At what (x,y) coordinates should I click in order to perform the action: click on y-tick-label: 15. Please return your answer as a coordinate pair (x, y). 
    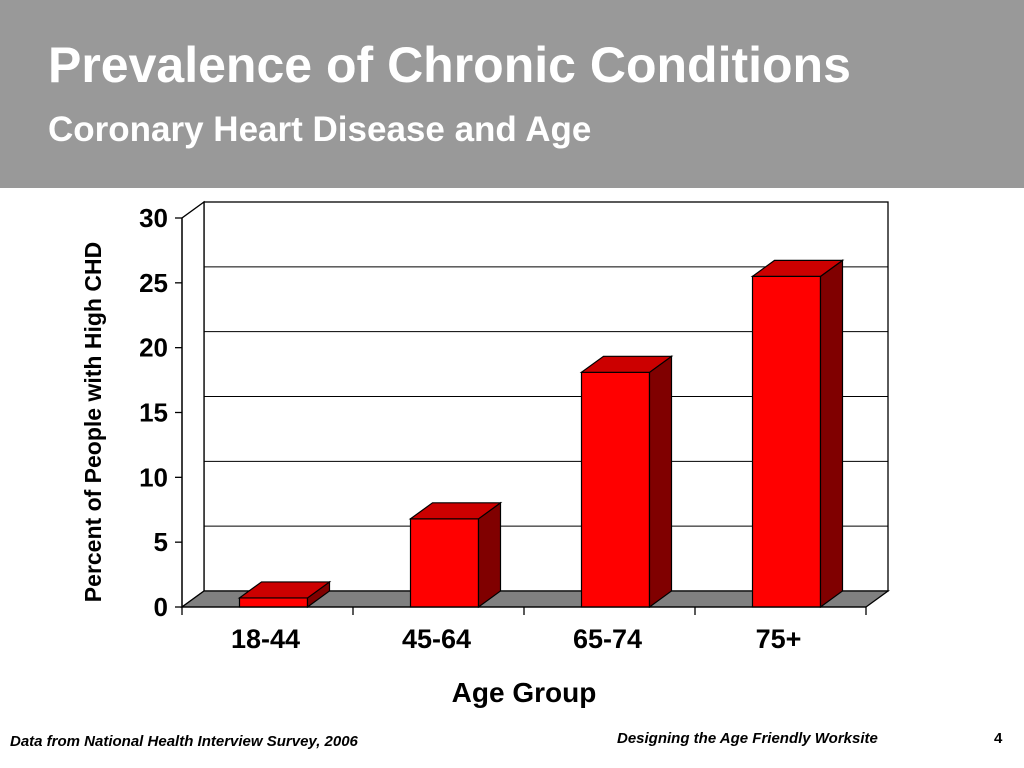
    Looking at the image, I should click on (153, 413).